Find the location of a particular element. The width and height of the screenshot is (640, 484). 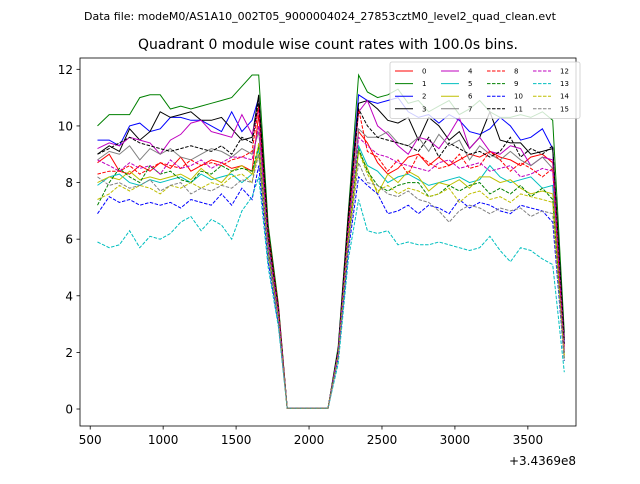

y-axis: 0 2 4 6 8 10 12 is located at coordinates (69, 240).